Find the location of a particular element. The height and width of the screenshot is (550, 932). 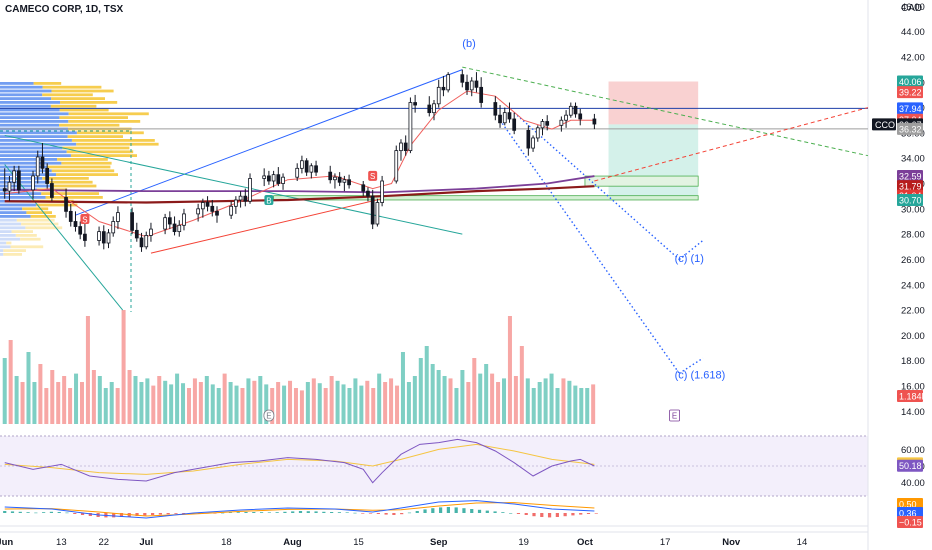

price-tick-label: 22.00 is located at coordinates (913, 311).